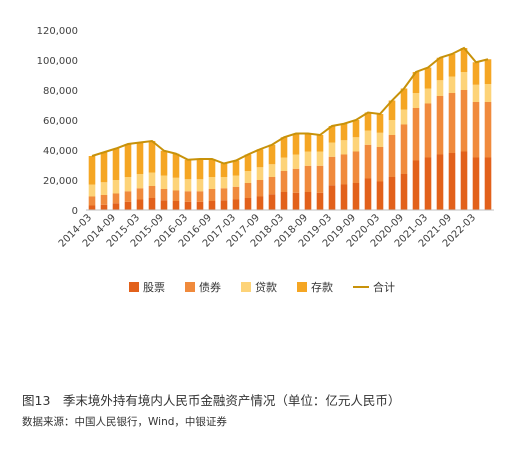  Describe the element at coordinates (60, 181) in the screenshot. I see `y-tick-label: 20,000` at that location.